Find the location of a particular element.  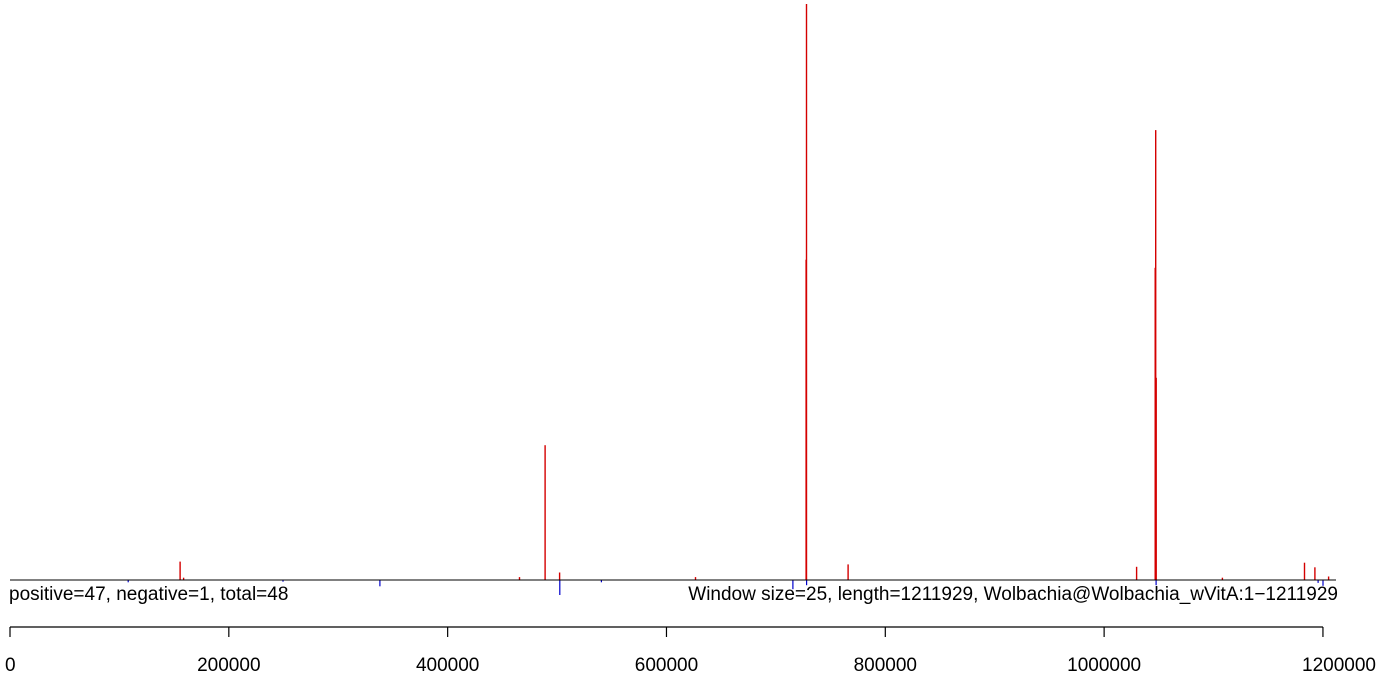

x-axis: 0 200000 400000 600000 800000 1000000 1200000 is located at coordinates (690, 651).